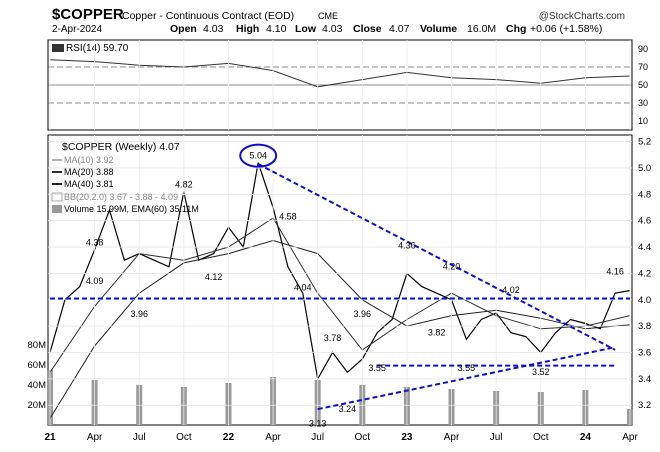 This screenshot has height=452, width=660. What do you see at coordinates (437, 333) in the screenshot?
I see `price-annotation: 3.82` at bounding box center [437, 333].